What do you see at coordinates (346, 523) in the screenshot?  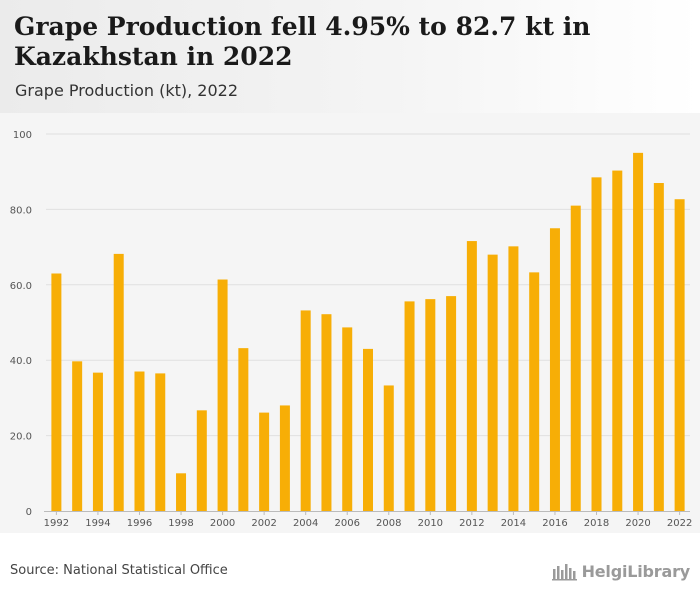 I see `x-tick-label: 2006` at bounding box center [346, 523].